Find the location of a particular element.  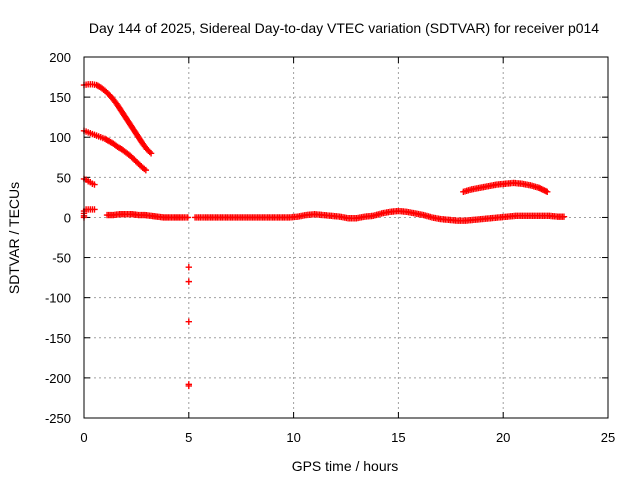

x-tick-label: 5 is located at coordinates (188, 437).